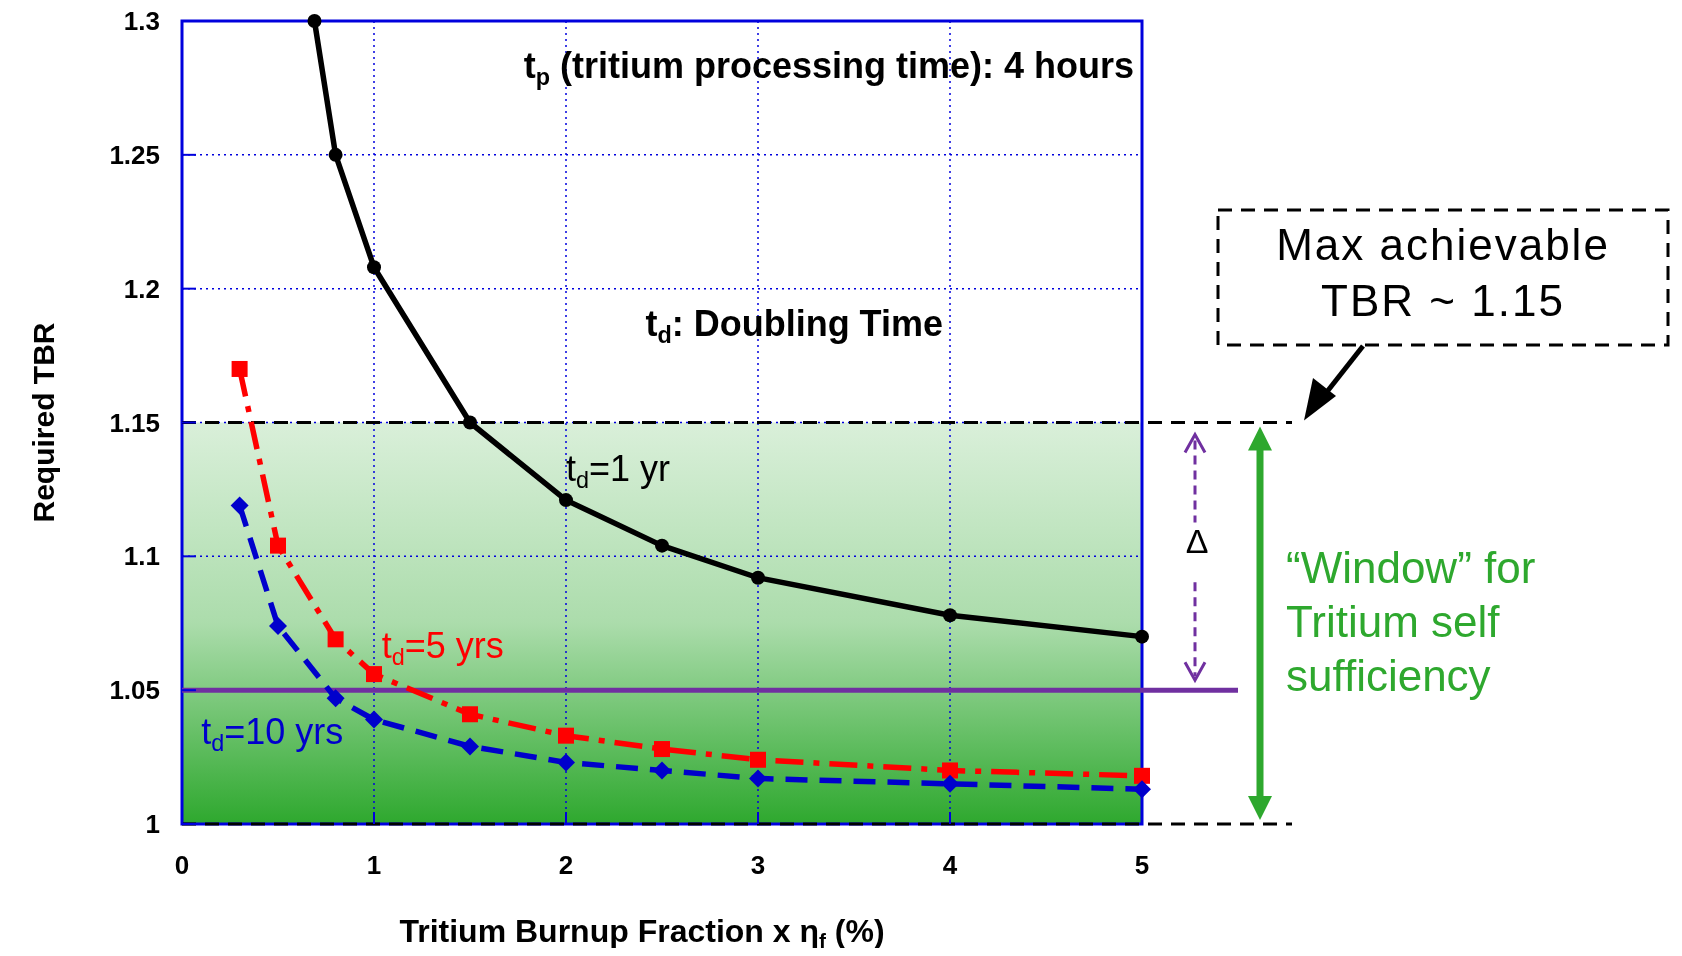 This screenshot has width=1682, height=956. What do you see at coordinates (950, 865) in the screenshot?
I see `x-tick-label: 4` at bounding box center [950, 865].